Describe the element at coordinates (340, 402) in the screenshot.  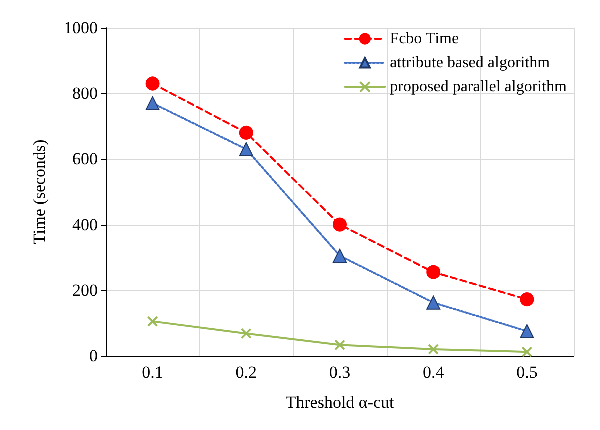
I see `x-axis-title: Threshold α-cut` at that location.